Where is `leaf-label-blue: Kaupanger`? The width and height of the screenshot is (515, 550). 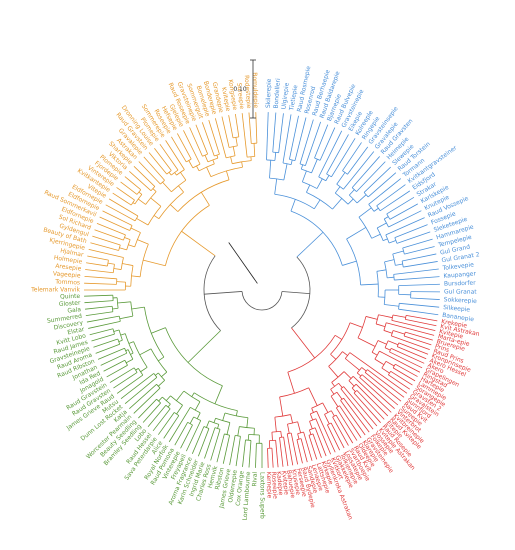 leaf-label-blue: Kaupanger is located at coordinates (460, 274).